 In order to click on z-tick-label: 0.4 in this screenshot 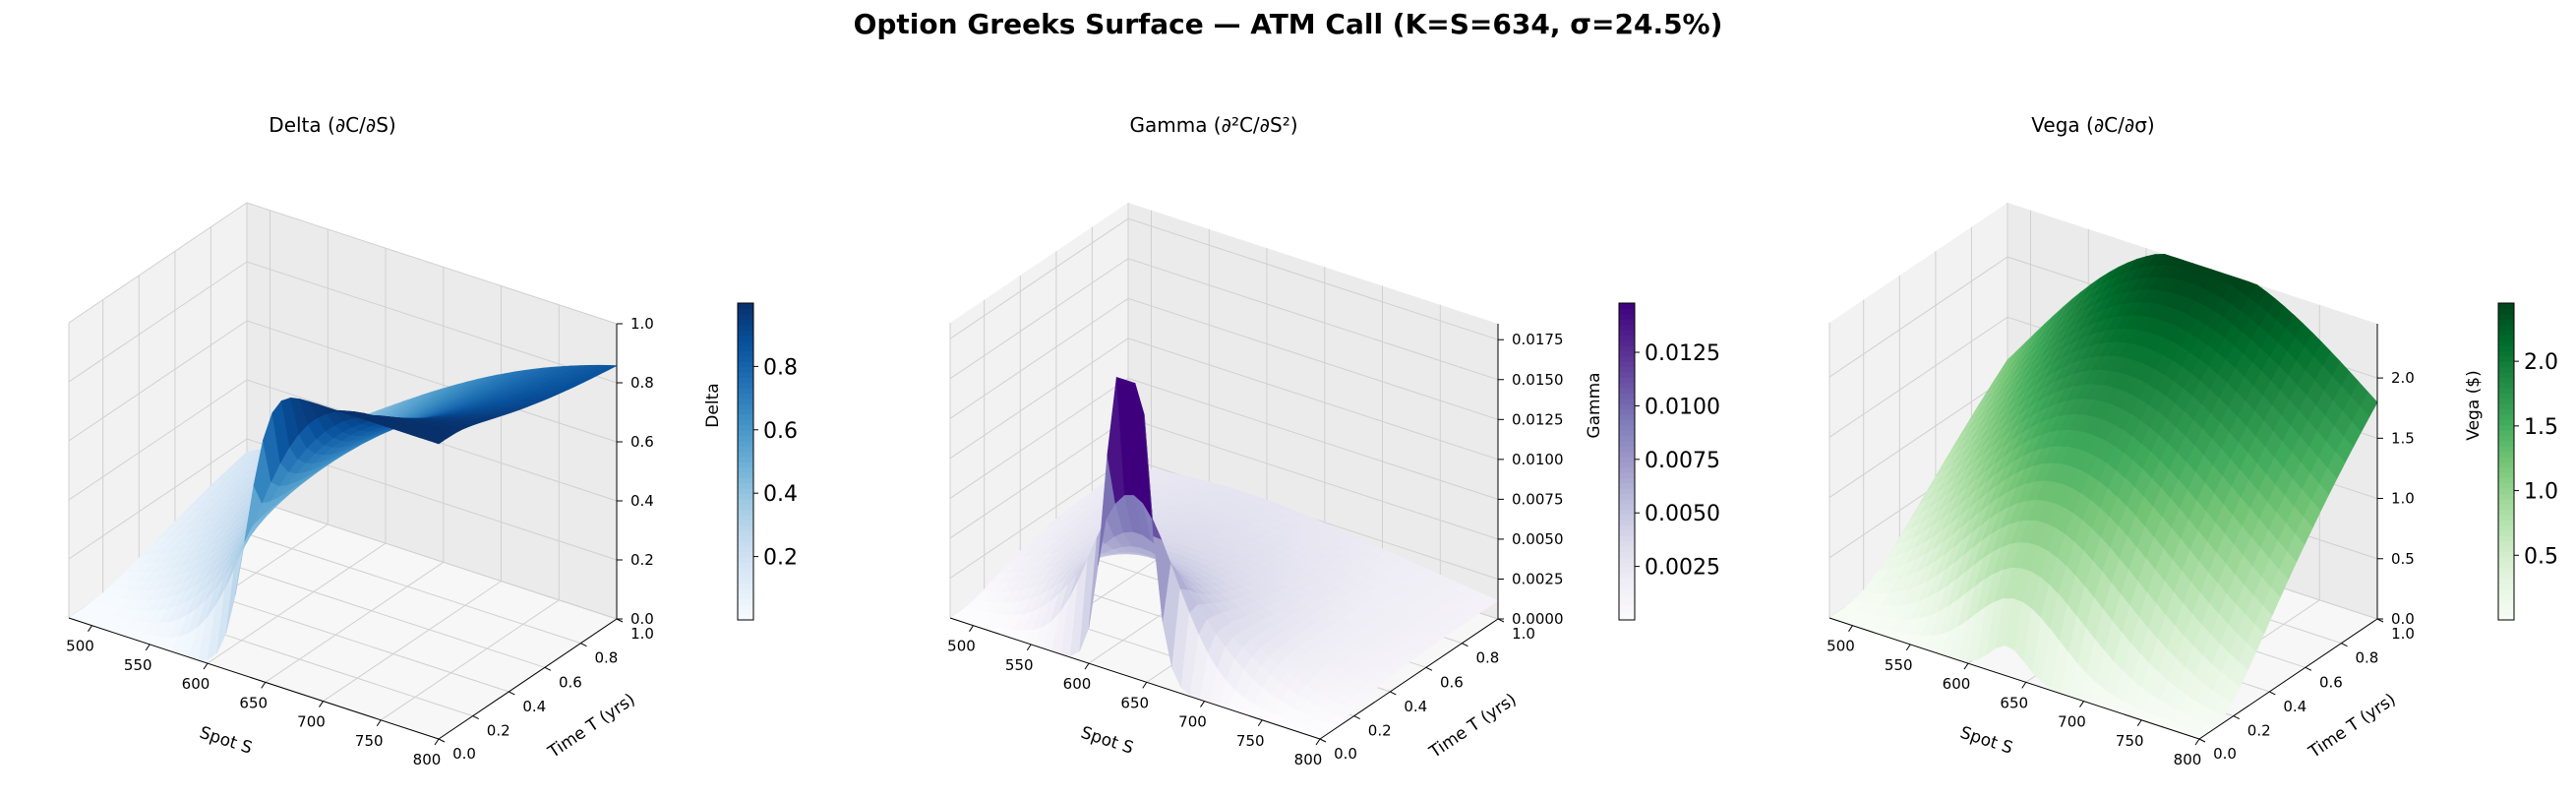, I will do `click(642, 501)`.